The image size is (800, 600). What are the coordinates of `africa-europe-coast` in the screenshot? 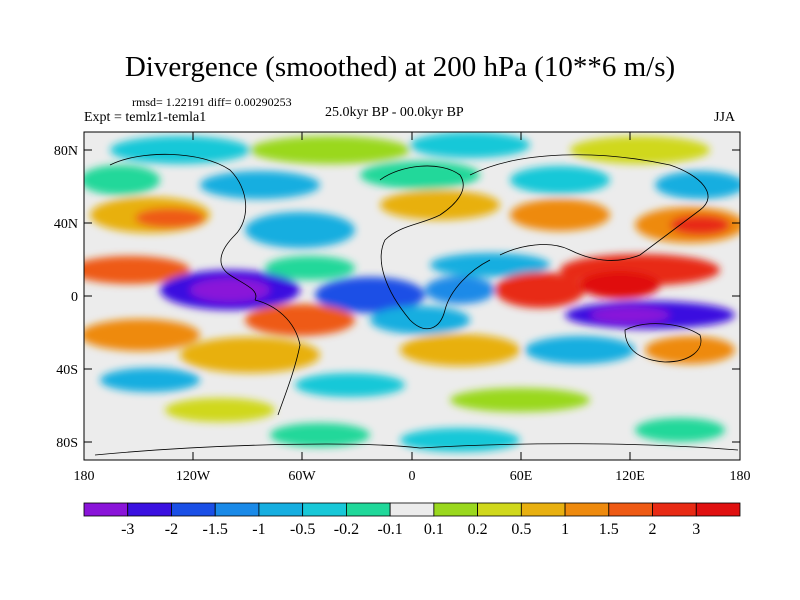 It's located at (435, 247).